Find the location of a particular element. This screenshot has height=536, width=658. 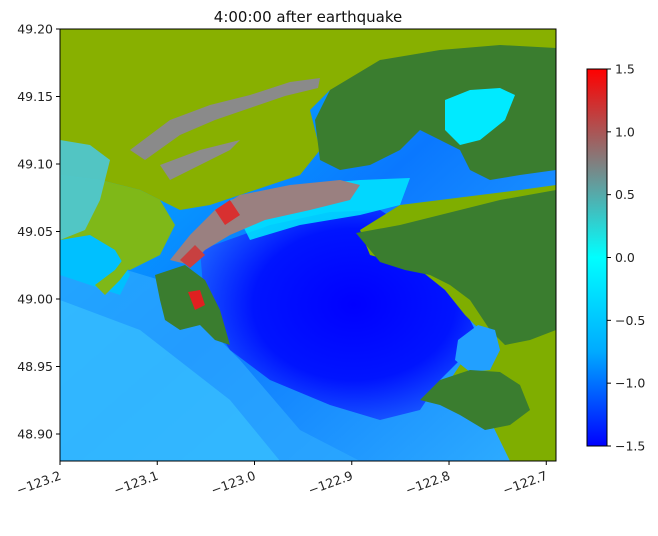

colorbar-tick-label: −1.5 is located at coordinates (630, 446).